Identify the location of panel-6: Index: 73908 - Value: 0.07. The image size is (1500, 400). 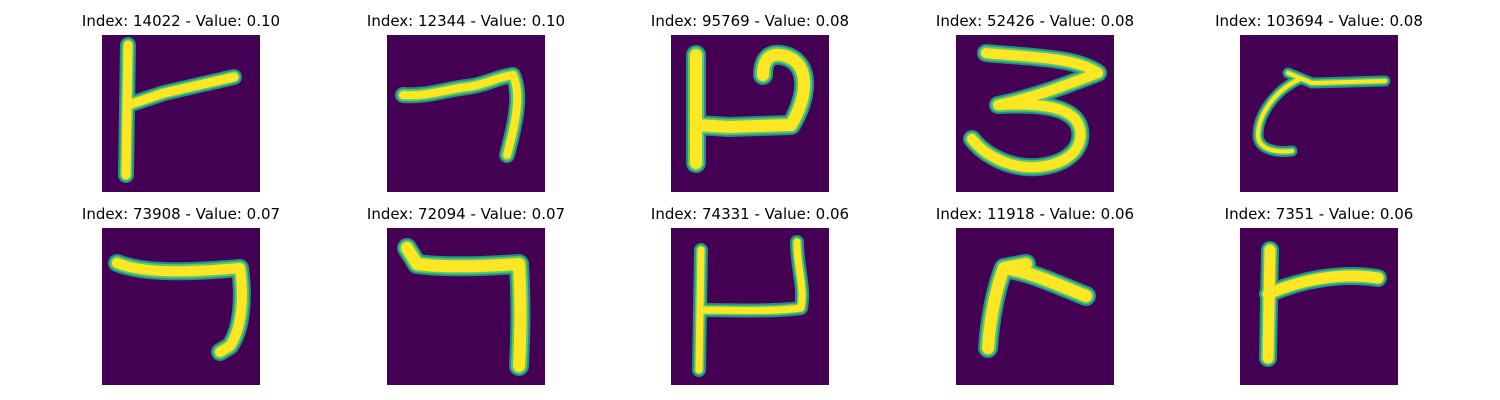
(181, 295).